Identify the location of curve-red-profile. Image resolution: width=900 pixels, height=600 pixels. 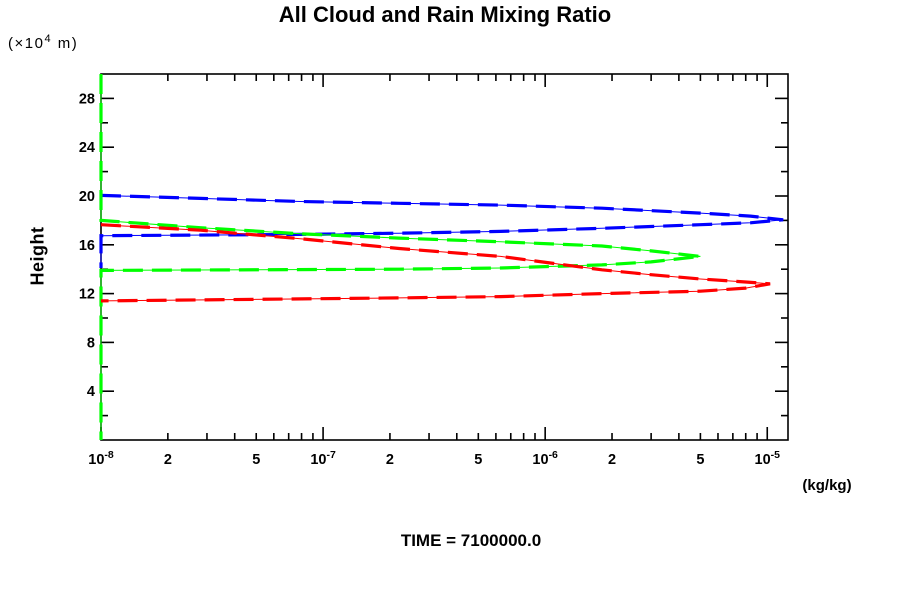
(435, 263).